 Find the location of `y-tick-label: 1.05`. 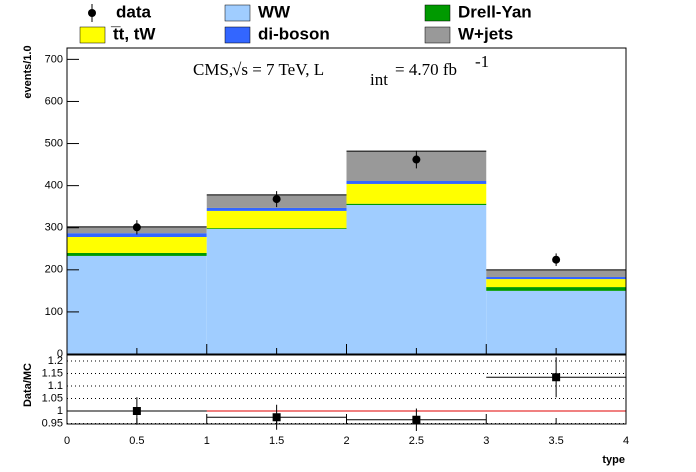

y-tick-label: 1.05 is located at coordinates (52, 398).